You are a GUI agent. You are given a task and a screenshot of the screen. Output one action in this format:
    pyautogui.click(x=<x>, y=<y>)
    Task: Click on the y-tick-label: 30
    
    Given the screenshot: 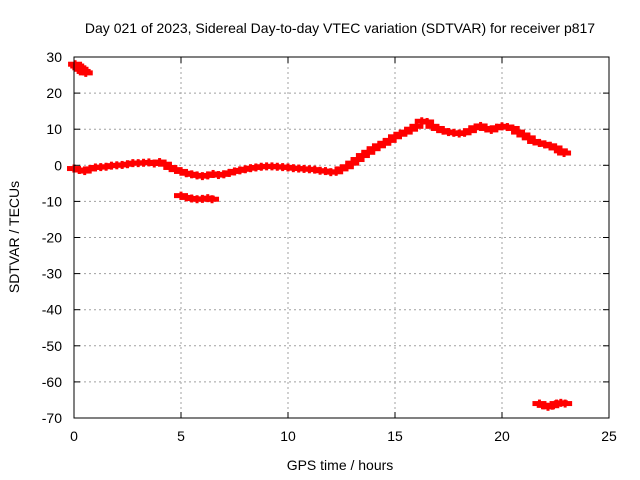 What is the action you would take?
    pyautogui.click(x=54, y=57)
    